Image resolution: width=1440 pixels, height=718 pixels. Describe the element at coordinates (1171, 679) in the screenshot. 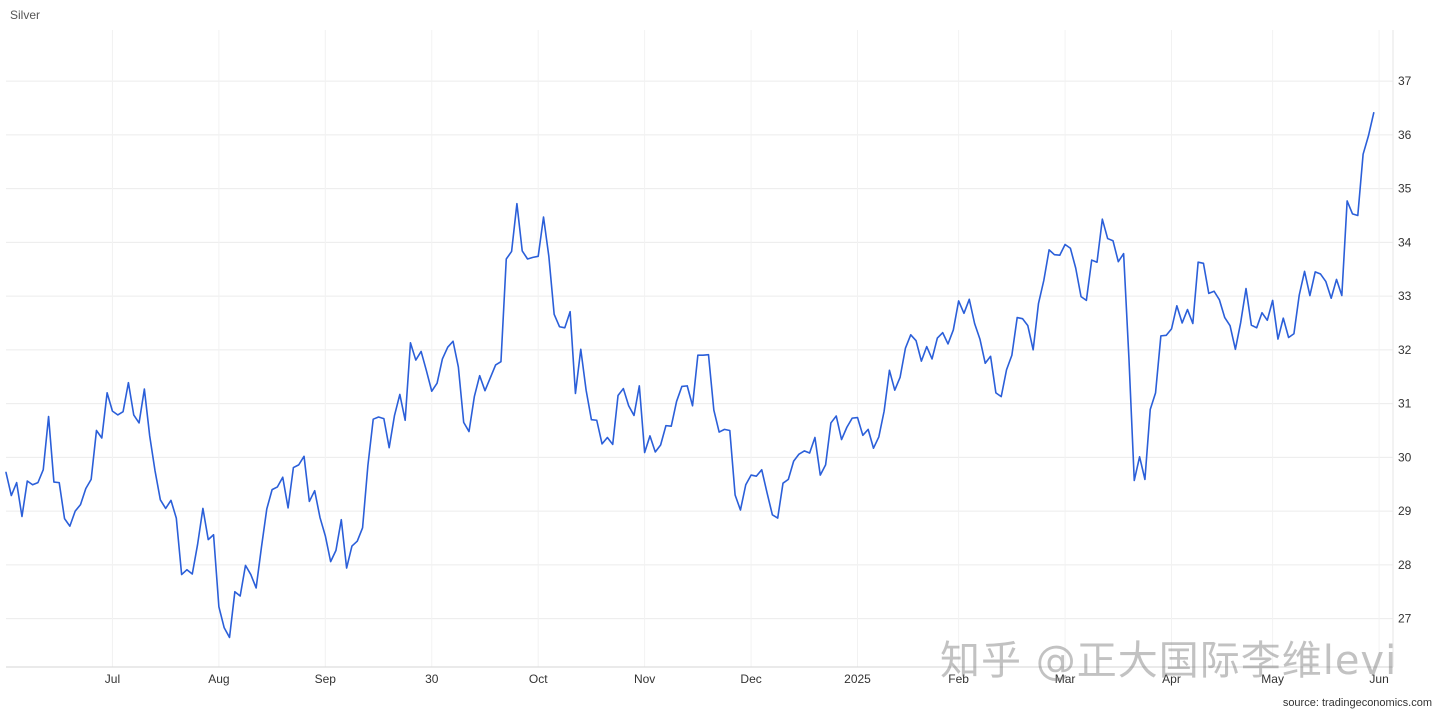

I see `x-tick-label-10: Apr` at that location.